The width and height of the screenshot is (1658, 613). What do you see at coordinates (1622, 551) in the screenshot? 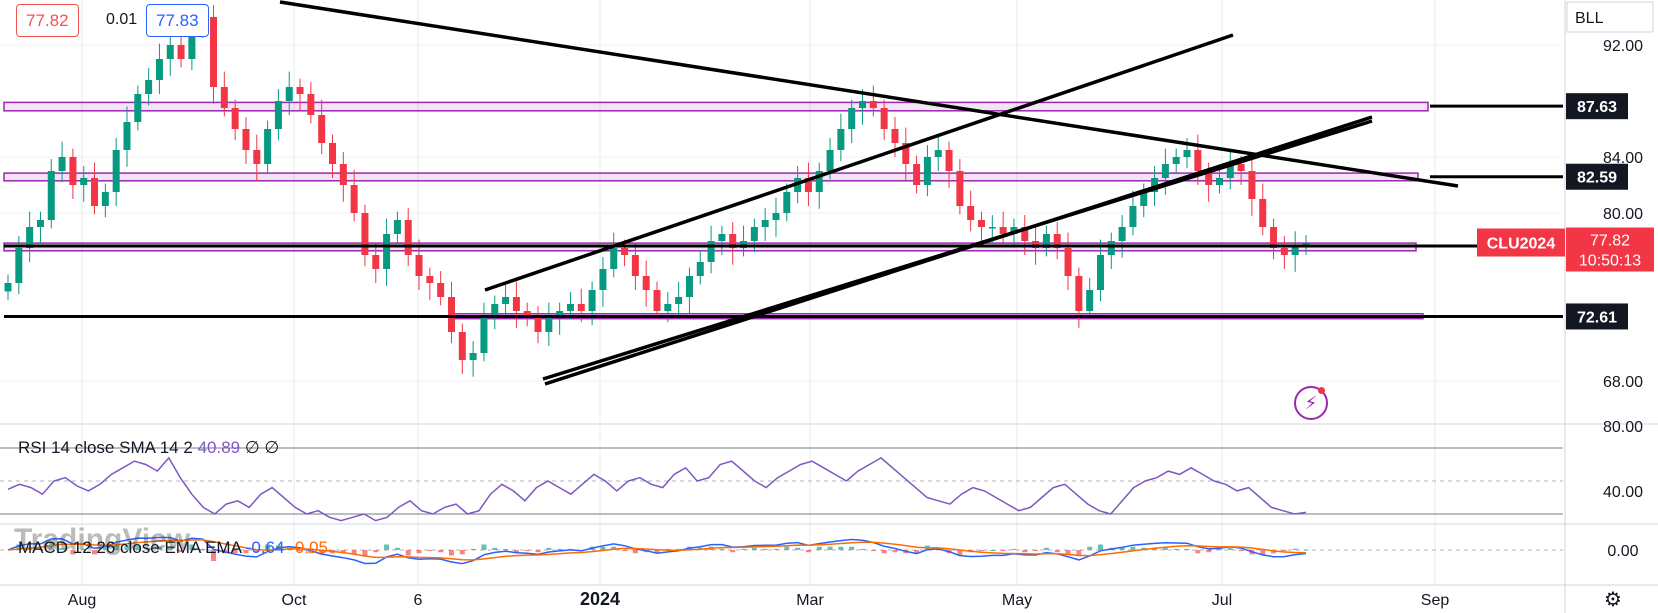
I see `macd-level-label: 0.00` at bounding box center [1622, 551].